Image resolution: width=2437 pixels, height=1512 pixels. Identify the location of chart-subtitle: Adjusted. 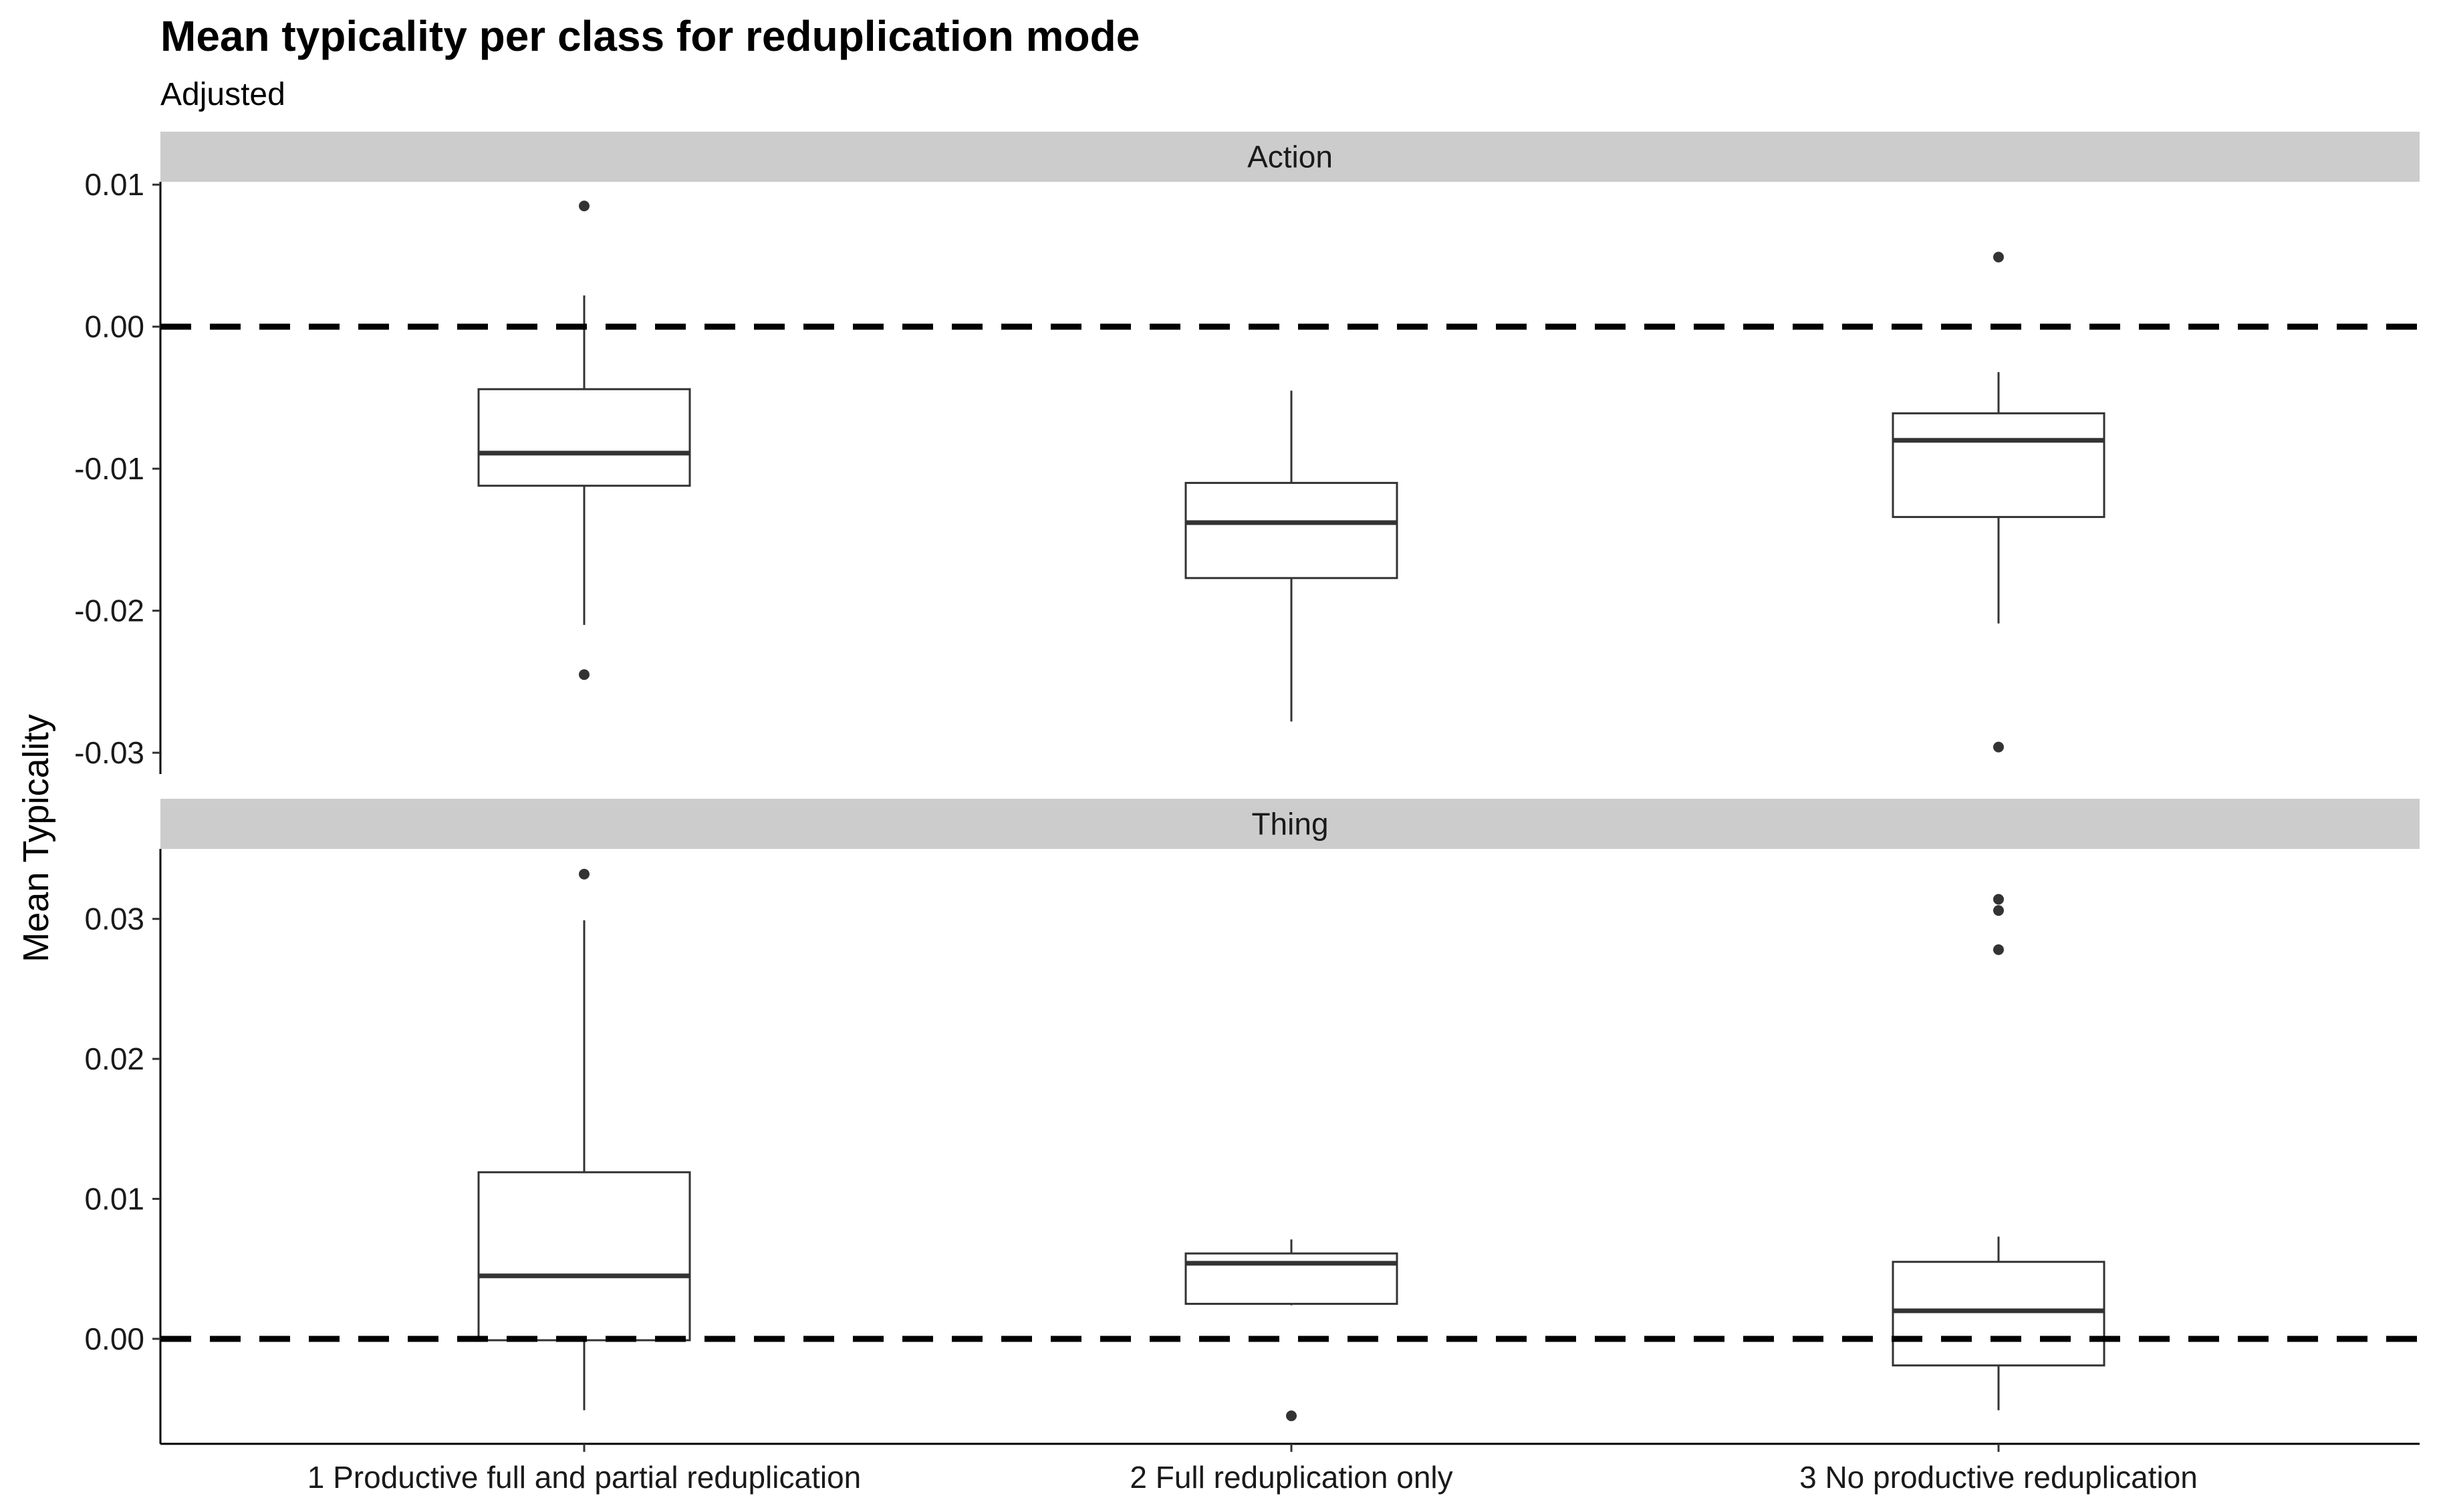
(222, 94).